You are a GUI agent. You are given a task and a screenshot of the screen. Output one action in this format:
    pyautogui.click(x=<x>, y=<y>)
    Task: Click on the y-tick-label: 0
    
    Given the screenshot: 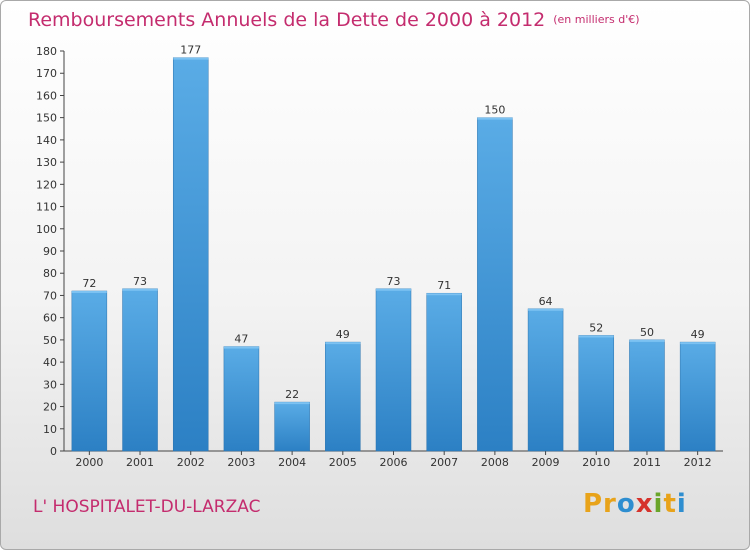 What is the action you would take?
    pyautogui.click(x=53, y=451)
    